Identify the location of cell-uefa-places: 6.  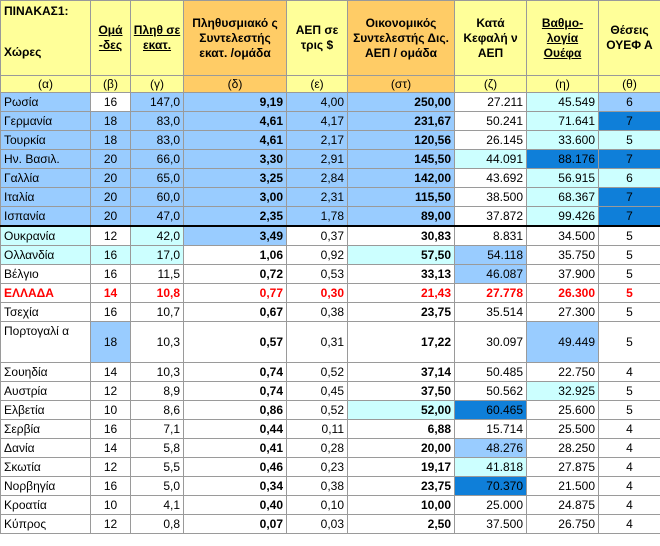
(629, 102).